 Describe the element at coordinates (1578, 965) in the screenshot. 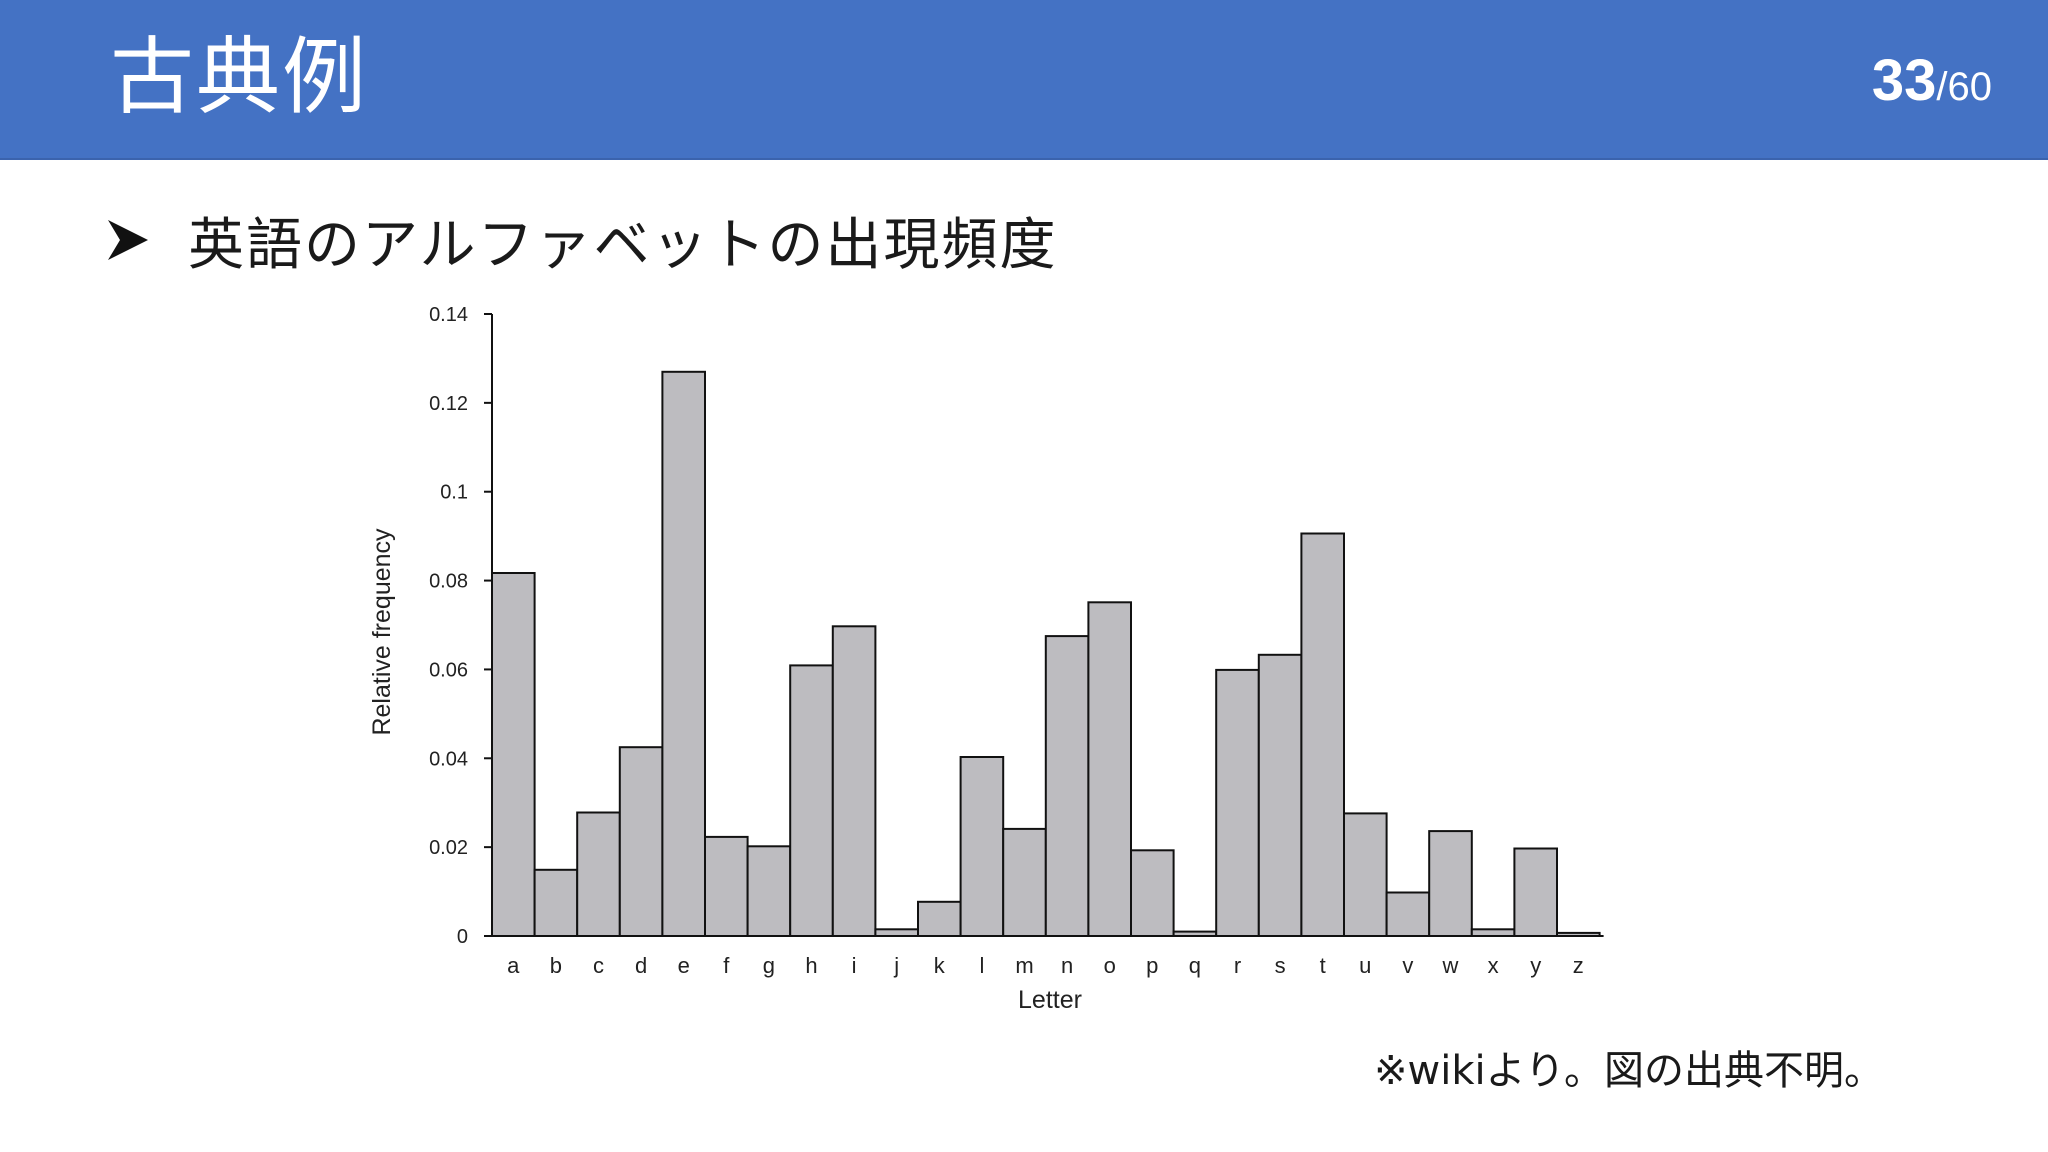

I see `x-tick-label: z` at that location.